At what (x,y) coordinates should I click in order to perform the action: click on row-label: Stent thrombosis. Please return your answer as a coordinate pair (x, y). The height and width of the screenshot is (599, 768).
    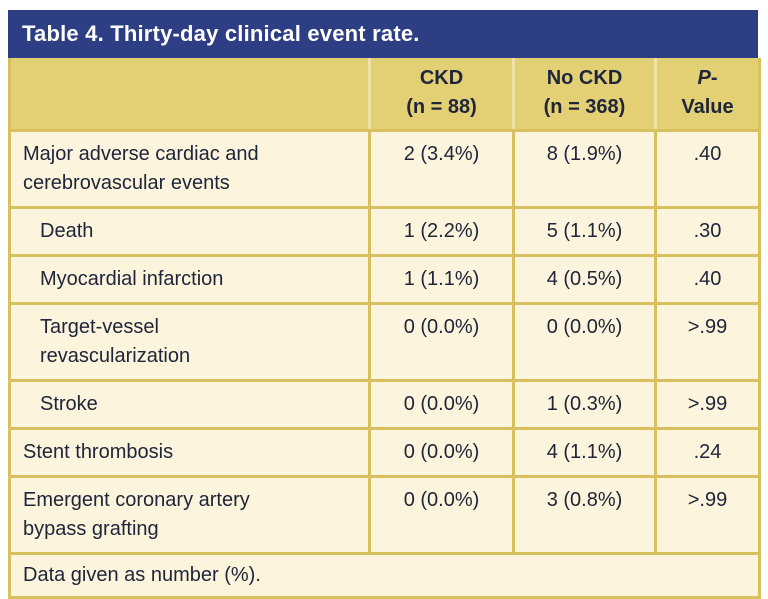
    Looking at the image, I should click on (189, 452).